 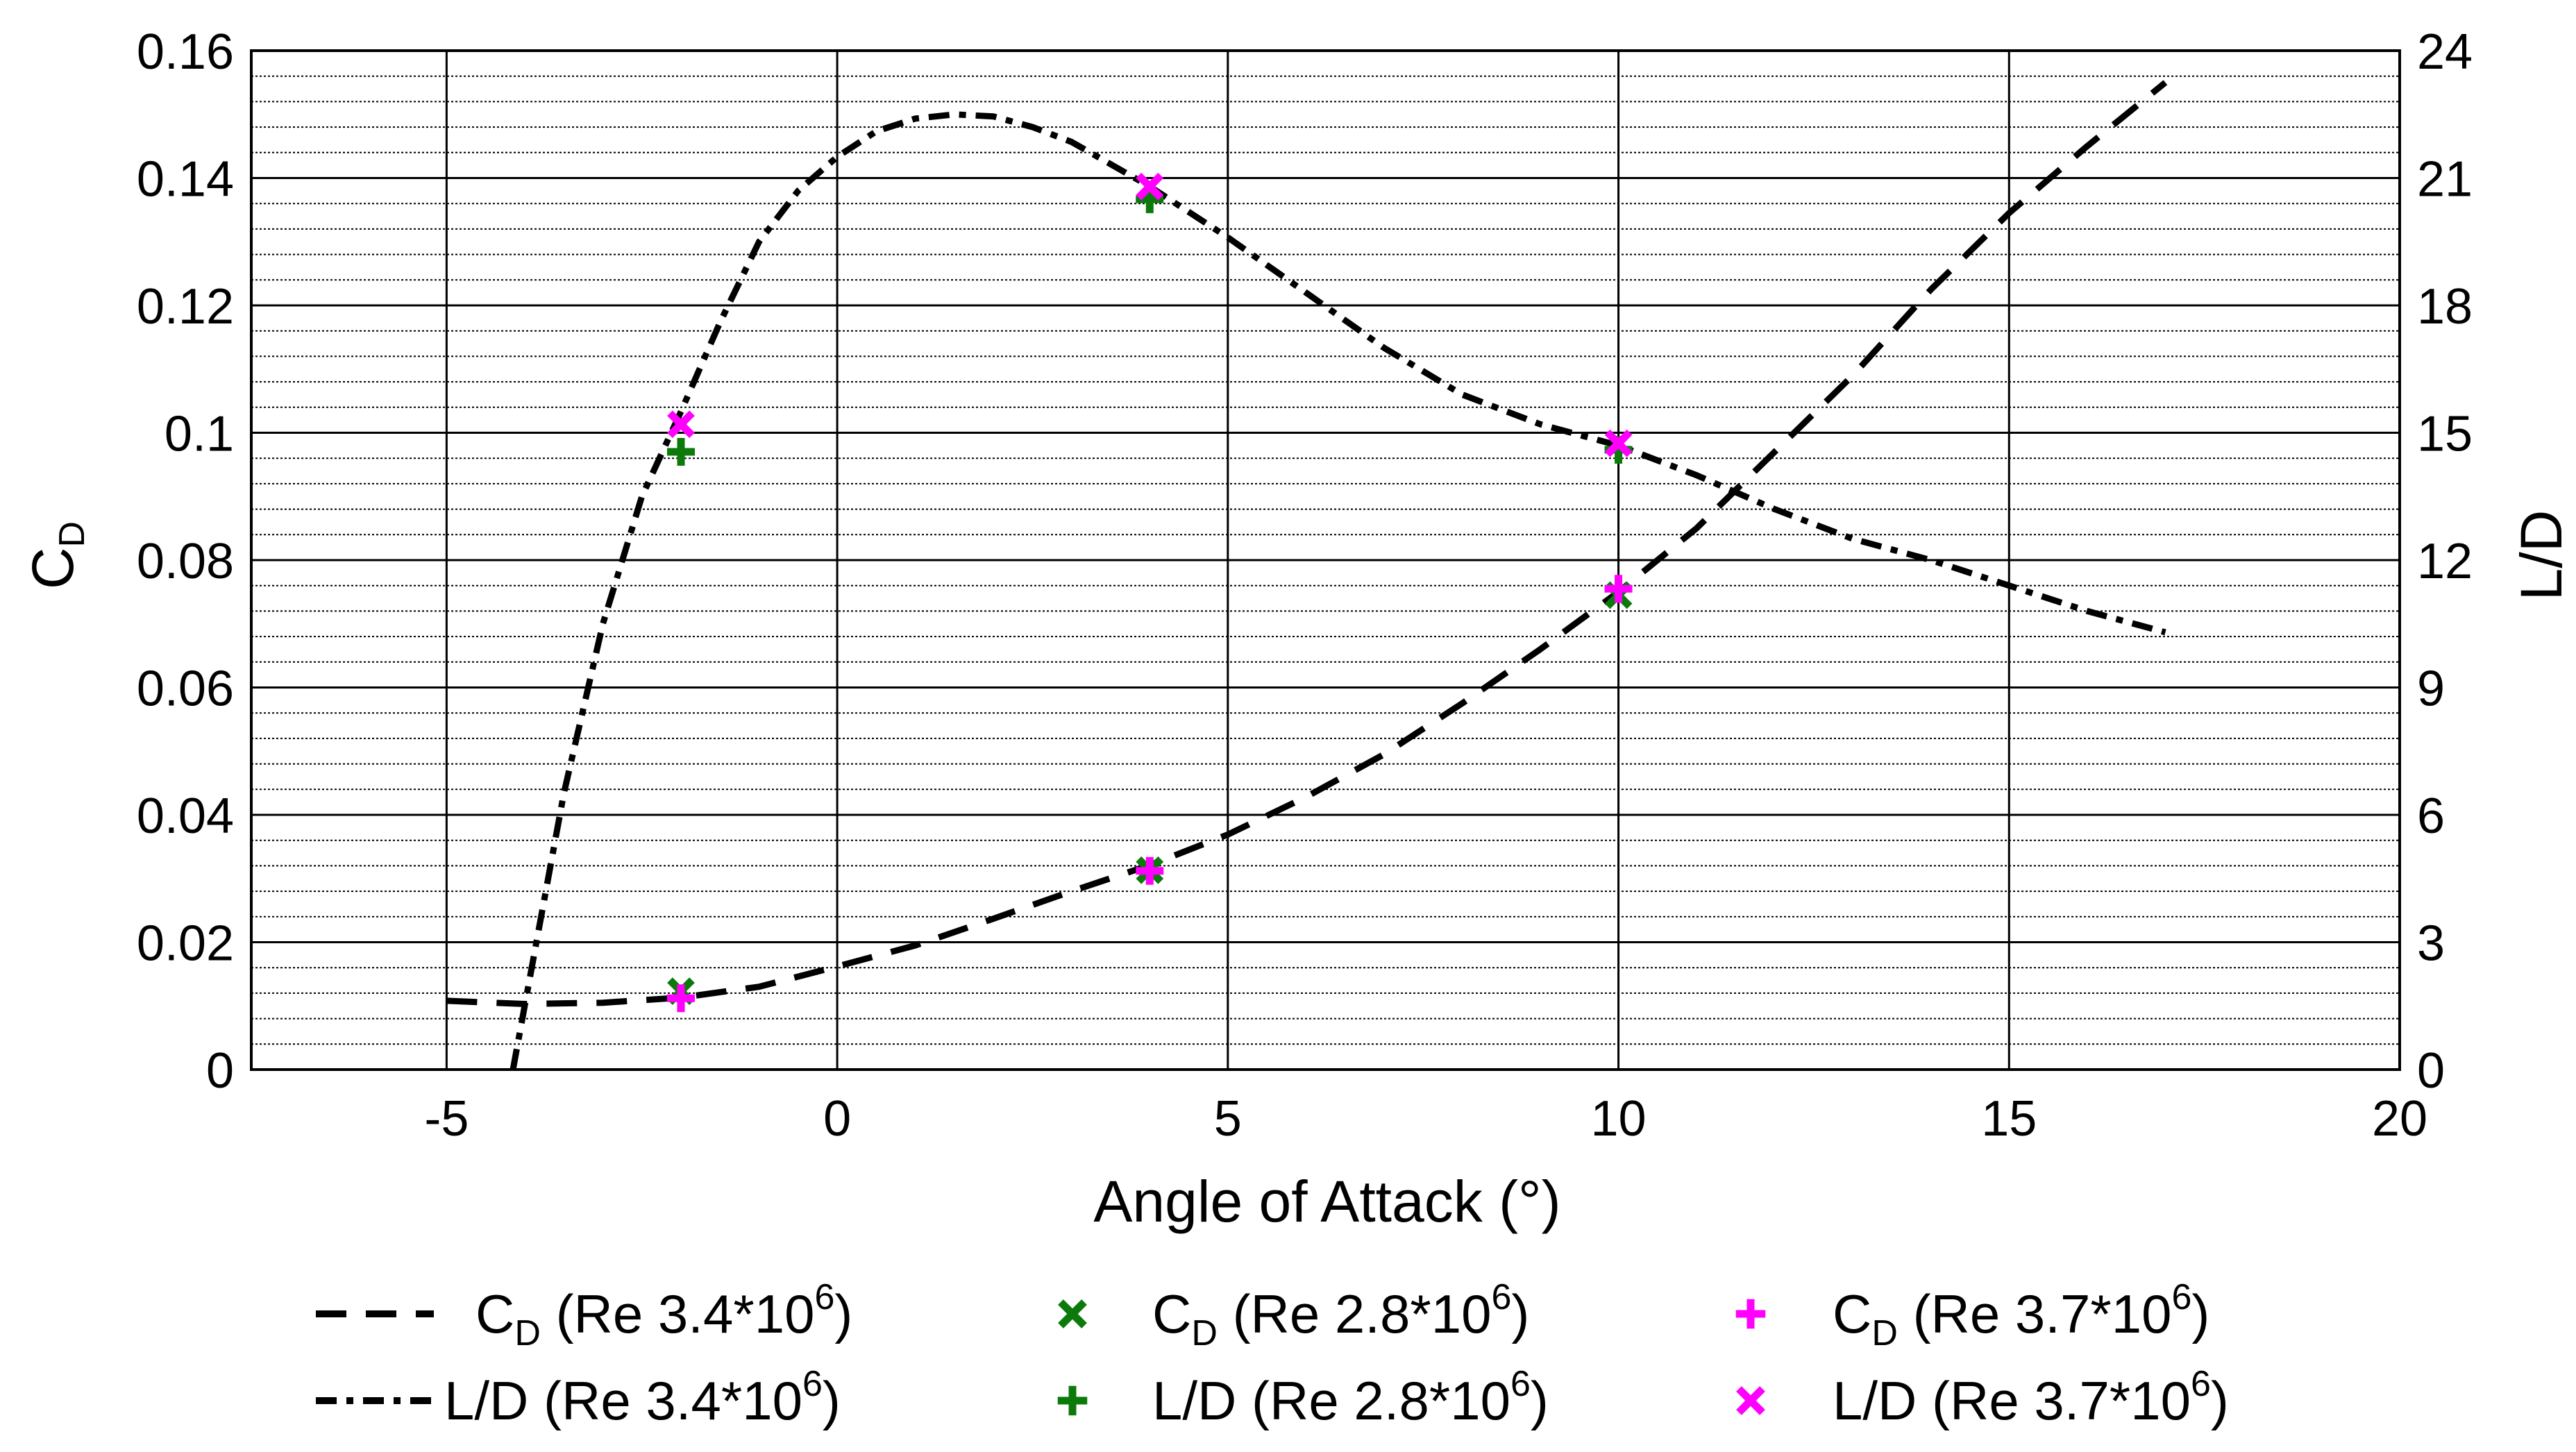 I want to click on legend-swatch-ld-re-3.7, so click(x=1750, y=1400).